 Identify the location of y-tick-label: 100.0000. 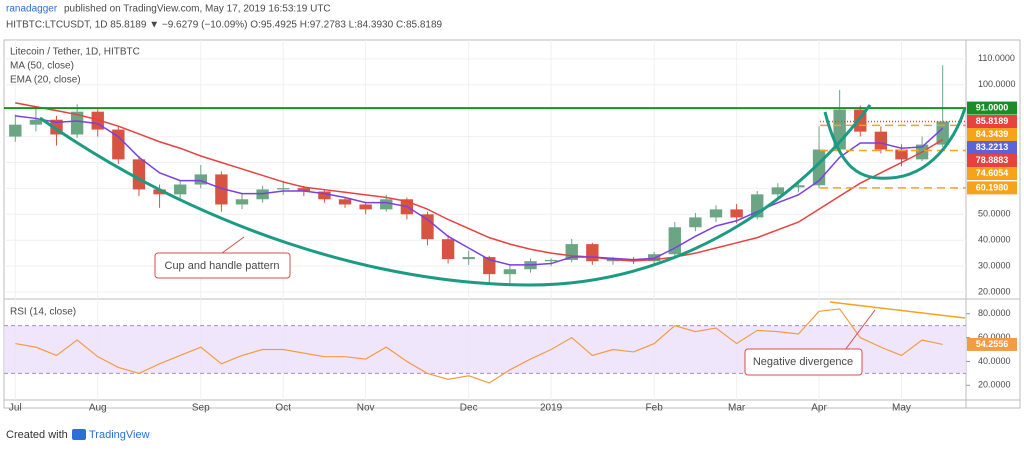
(997, 84).